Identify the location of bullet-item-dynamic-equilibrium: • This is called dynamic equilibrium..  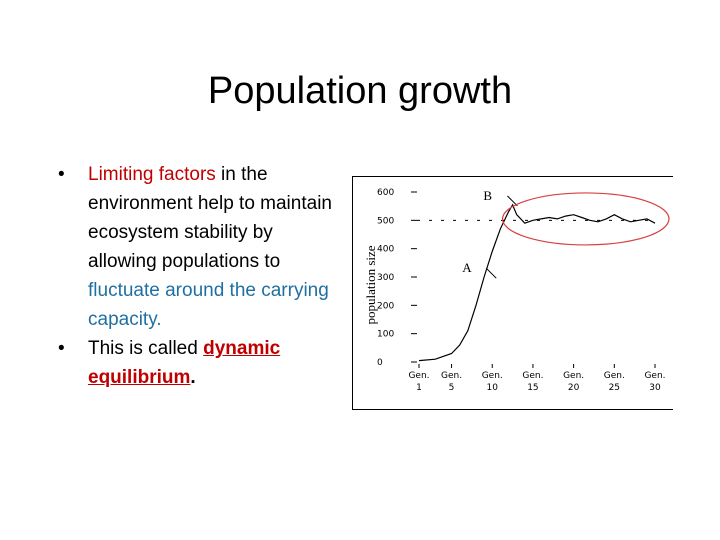
(198, 363).